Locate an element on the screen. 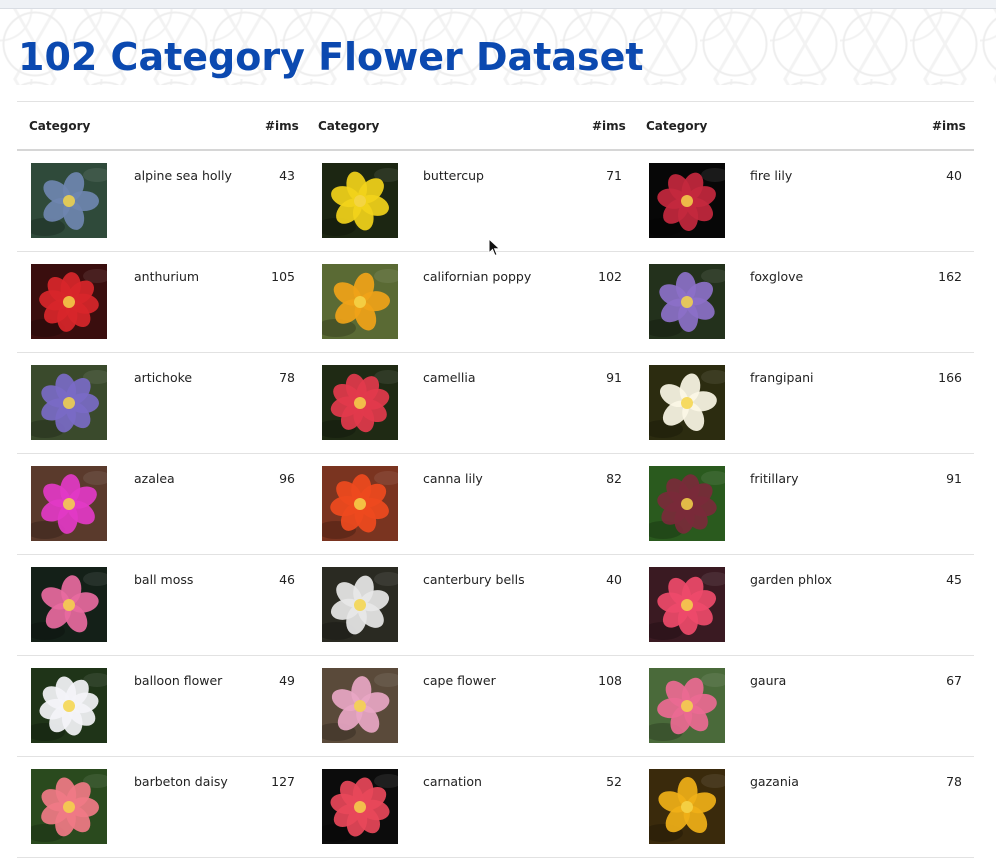 The height and width of the screenshot is (858, 996). category-name: buttercup is located at coordinates (453, 175).